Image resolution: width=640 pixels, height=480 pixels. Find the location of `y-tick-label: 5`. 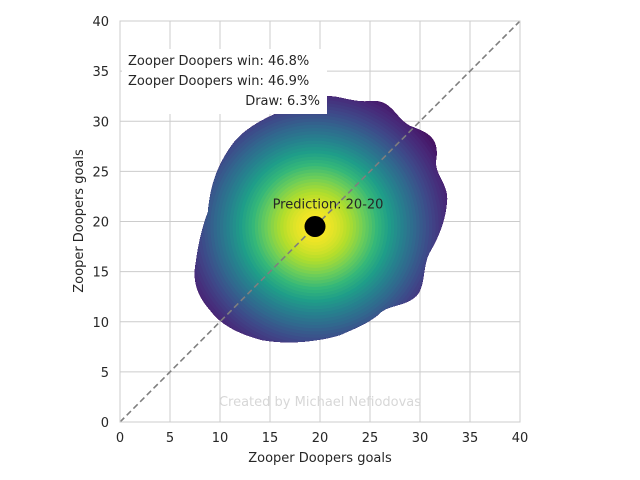

y-tick-label: 5 is located at coordinates (105, 373).